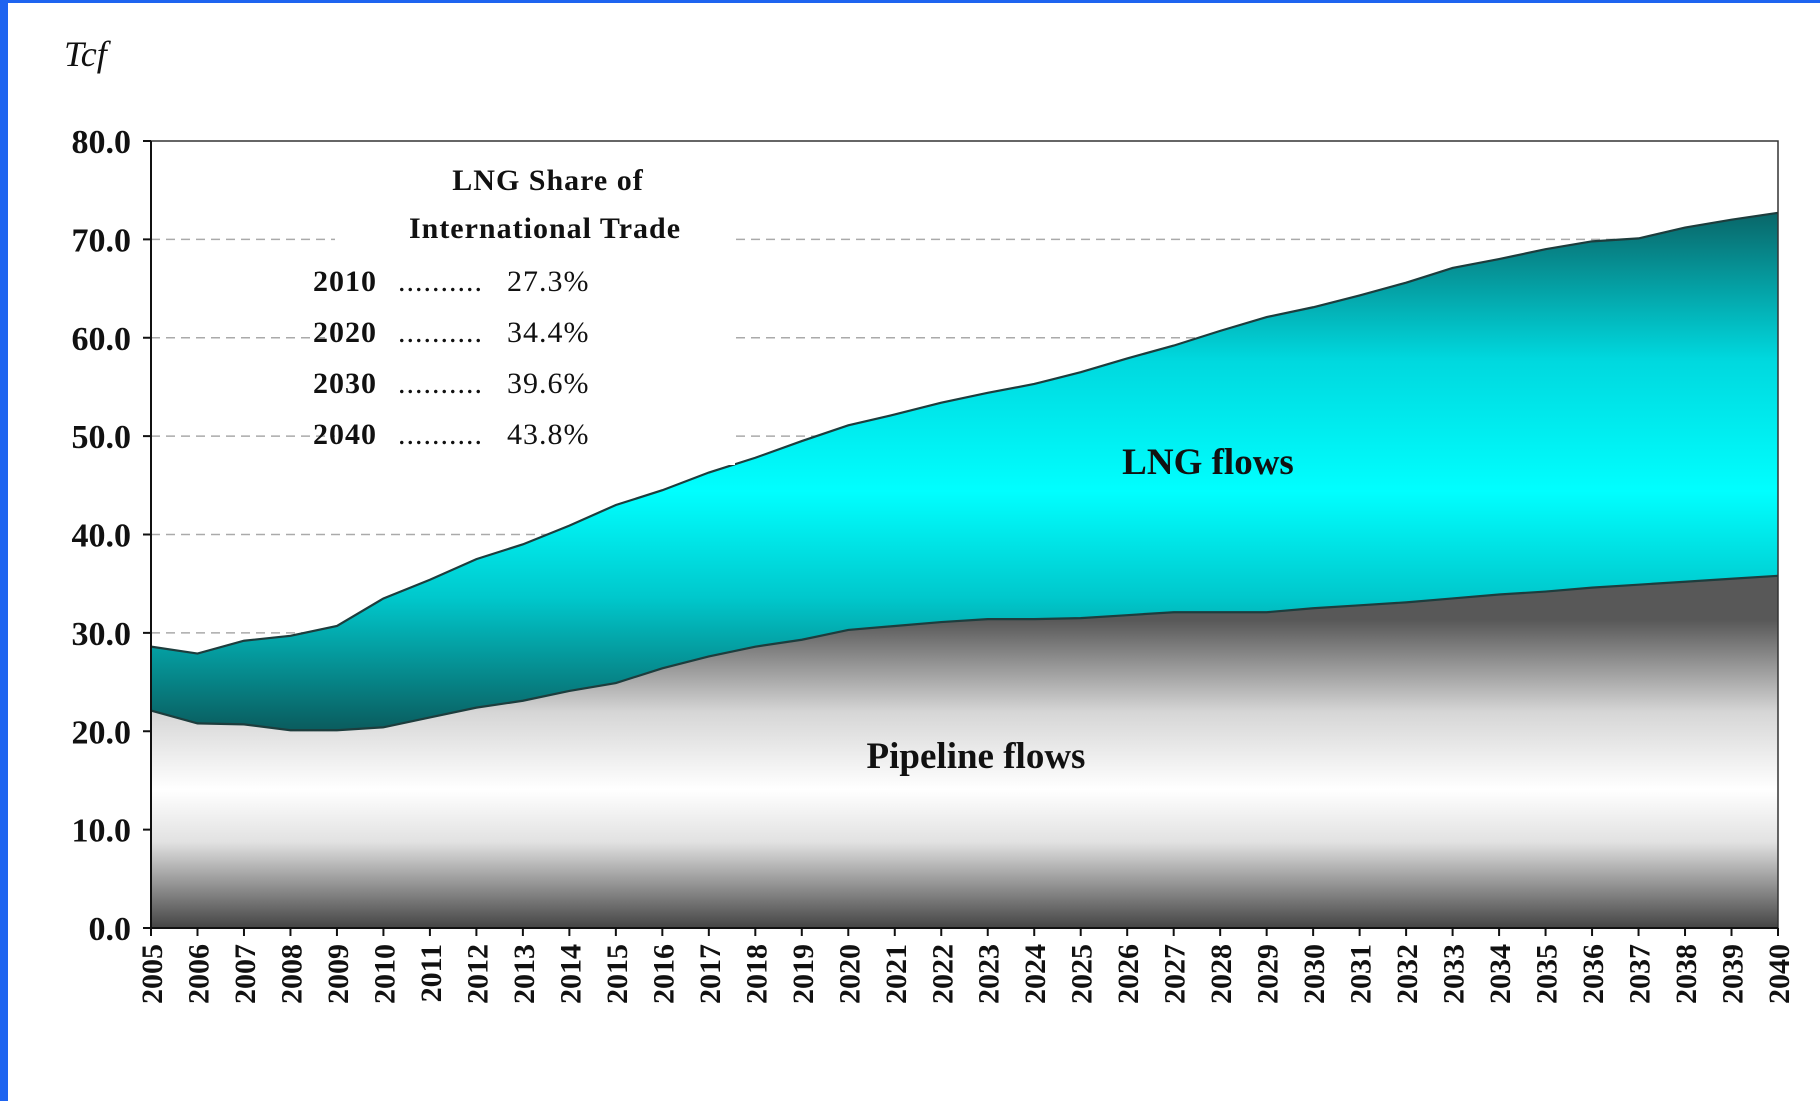 Image resolution: width=1820 pixels, height=1101 pixels. I want to click on annotation-year: 2030, so click(345, 383).